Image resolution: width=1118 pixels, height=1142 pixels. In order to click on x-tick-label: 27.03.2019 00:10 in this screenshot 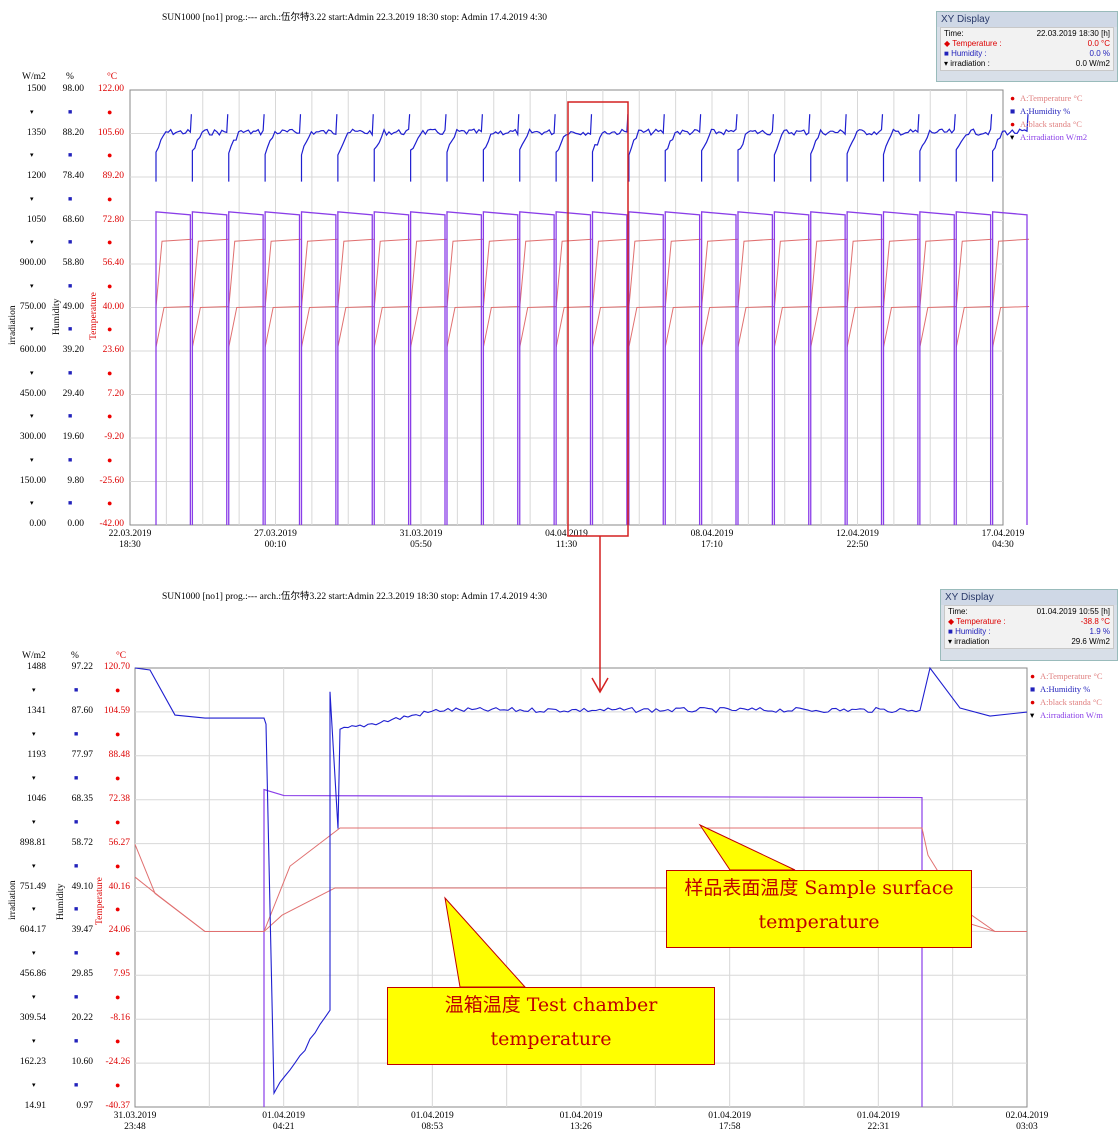, I will do `click(275, 539)`.